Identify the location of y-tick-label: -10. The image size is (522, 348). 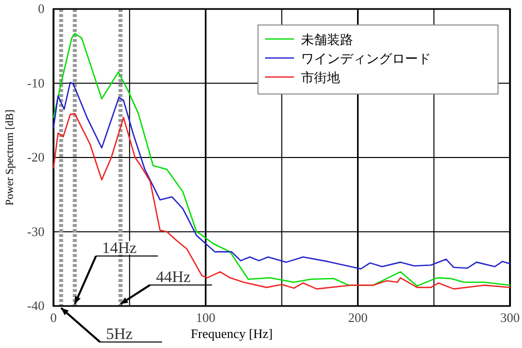
(35, 82).